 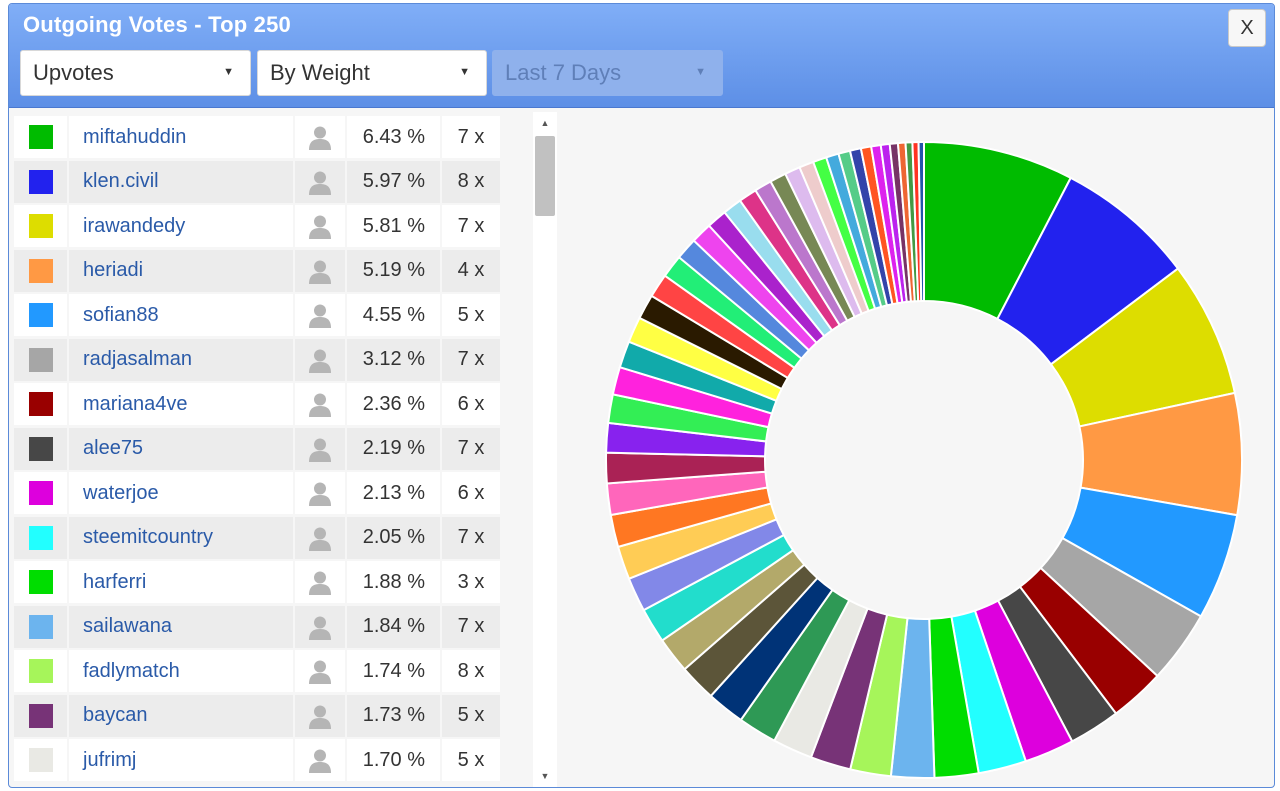 I want to click on voter-name-link: sailawana, so click(x=182, y=626).